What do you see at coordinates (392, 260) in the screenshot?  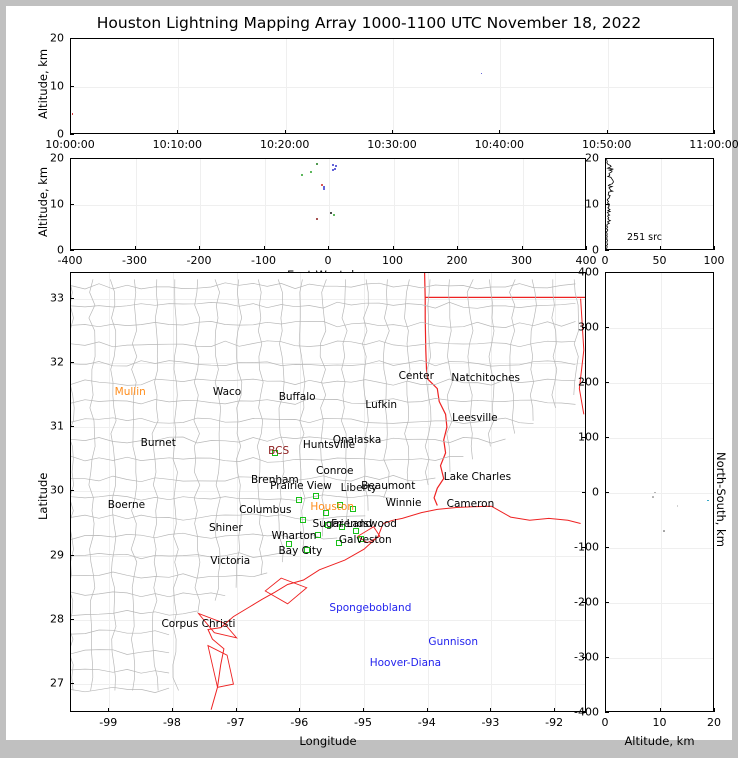 I see `x-tick-label: 100` at bounding box center [392, 260].